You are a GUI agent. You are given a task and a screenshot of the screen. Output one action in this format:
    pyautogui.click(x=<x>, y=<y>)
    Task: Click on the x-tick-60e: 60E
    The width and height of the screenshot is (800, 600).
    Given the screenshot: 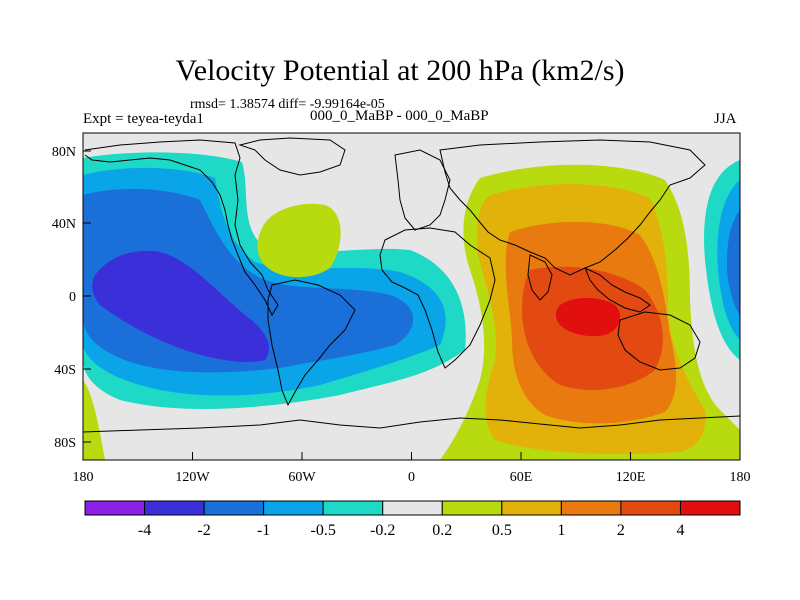 What is the action you would take?
    pyautogui.click(x=521, y=477)
    